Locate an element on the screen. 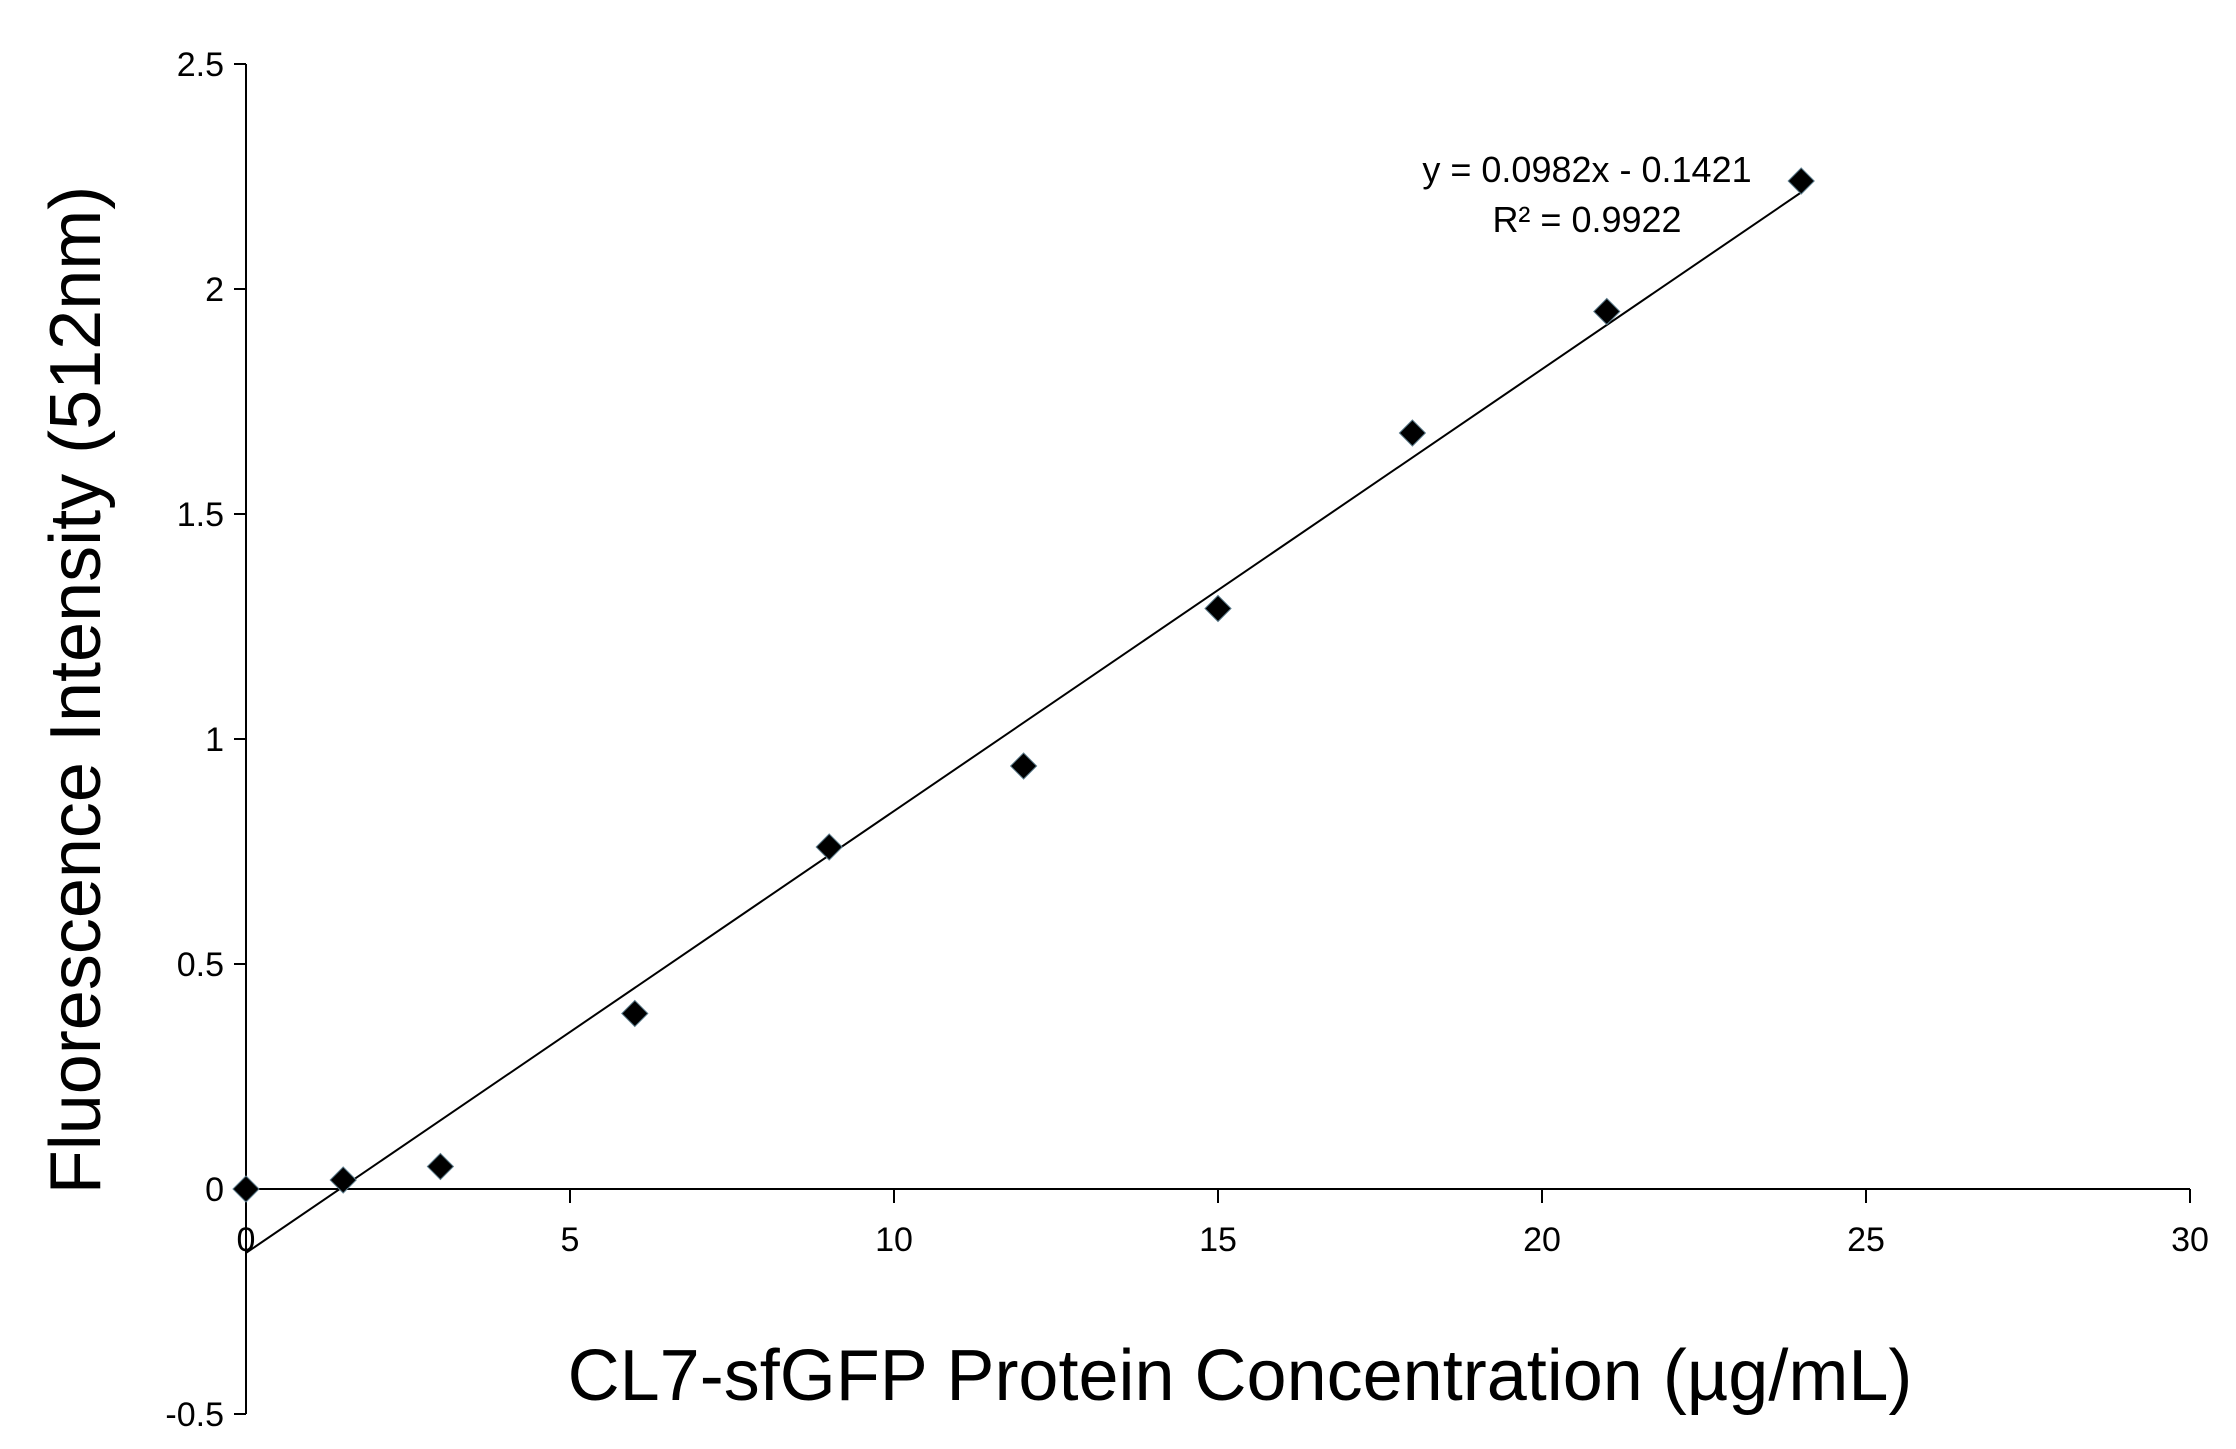  y-tick-label: 1 is located at coordinates (214, 740).